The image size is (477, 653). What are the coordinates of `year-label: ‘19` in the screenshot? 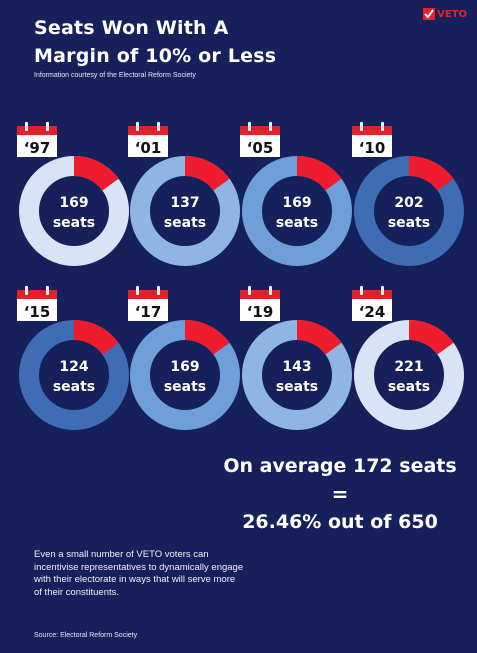 It's located at (260, 312).